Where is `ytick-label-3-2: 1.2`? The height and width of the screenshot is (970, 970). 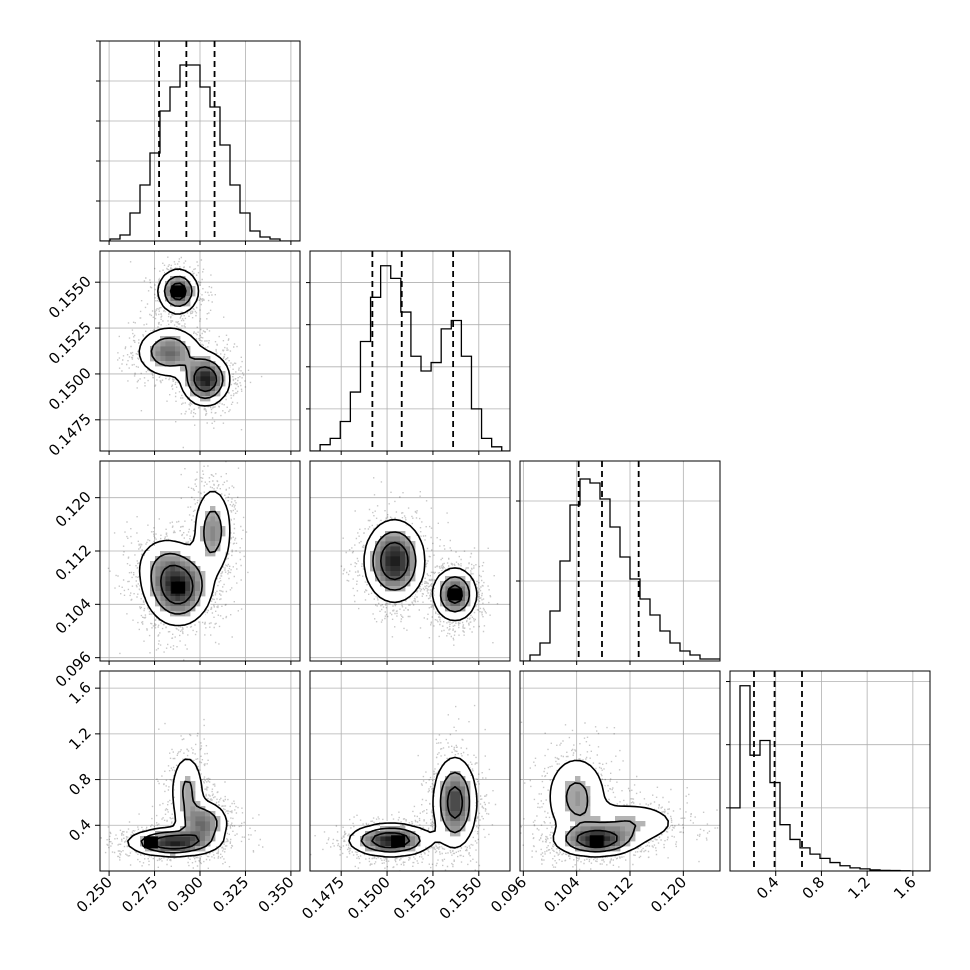
ytick-label-3-2: 1.2 is located at coordinates (80, 739).